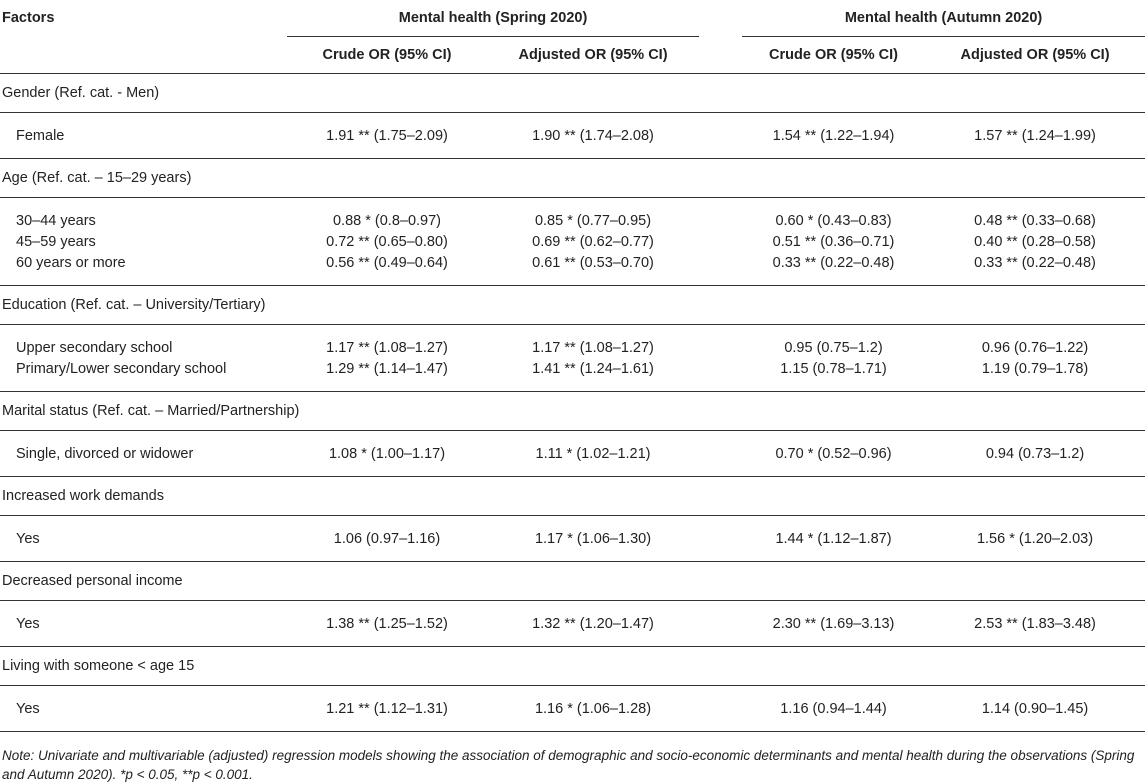 Image resolution: width=1145 pixels, height=784 pixels. Describe the element at coordinates (387, 453) in the screenshot. I see `spring-crude-cell: 1.08 * (1.00–1.17)` at that location.